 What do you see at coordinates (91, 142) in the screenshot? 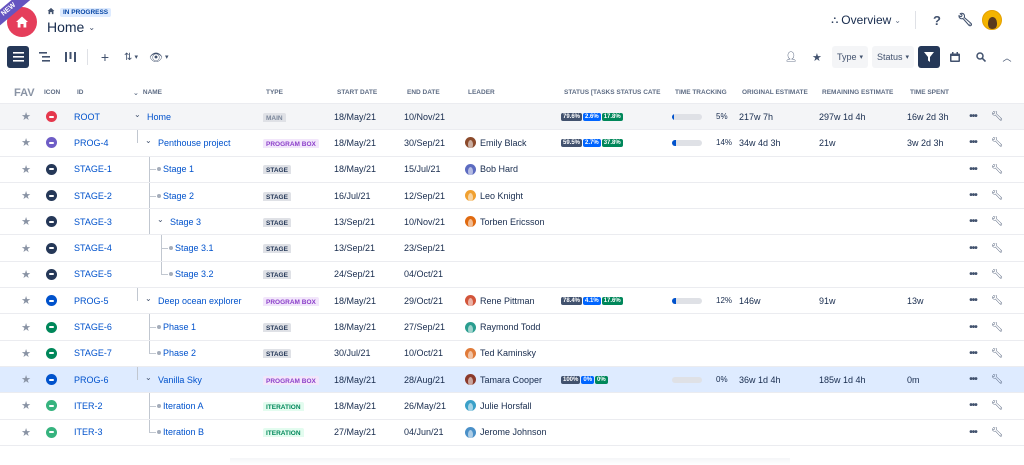
I see `item-id: PROG-4` at bounding box center [91, 142].